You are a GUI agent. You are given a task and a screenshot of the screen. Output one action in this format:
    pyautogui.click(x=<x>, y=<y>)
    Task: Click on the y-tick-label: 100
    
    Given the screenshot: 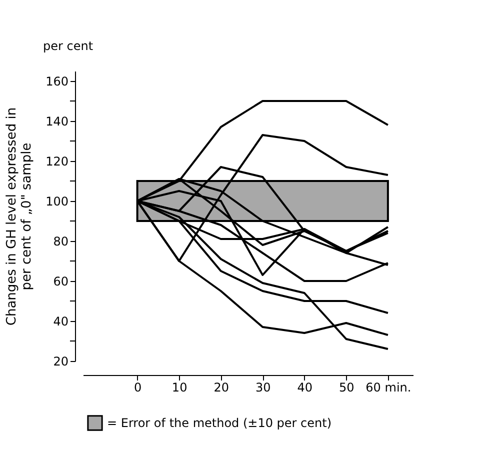 What is the action you would take?
    pyautogui.click(x=57, y=201)
    